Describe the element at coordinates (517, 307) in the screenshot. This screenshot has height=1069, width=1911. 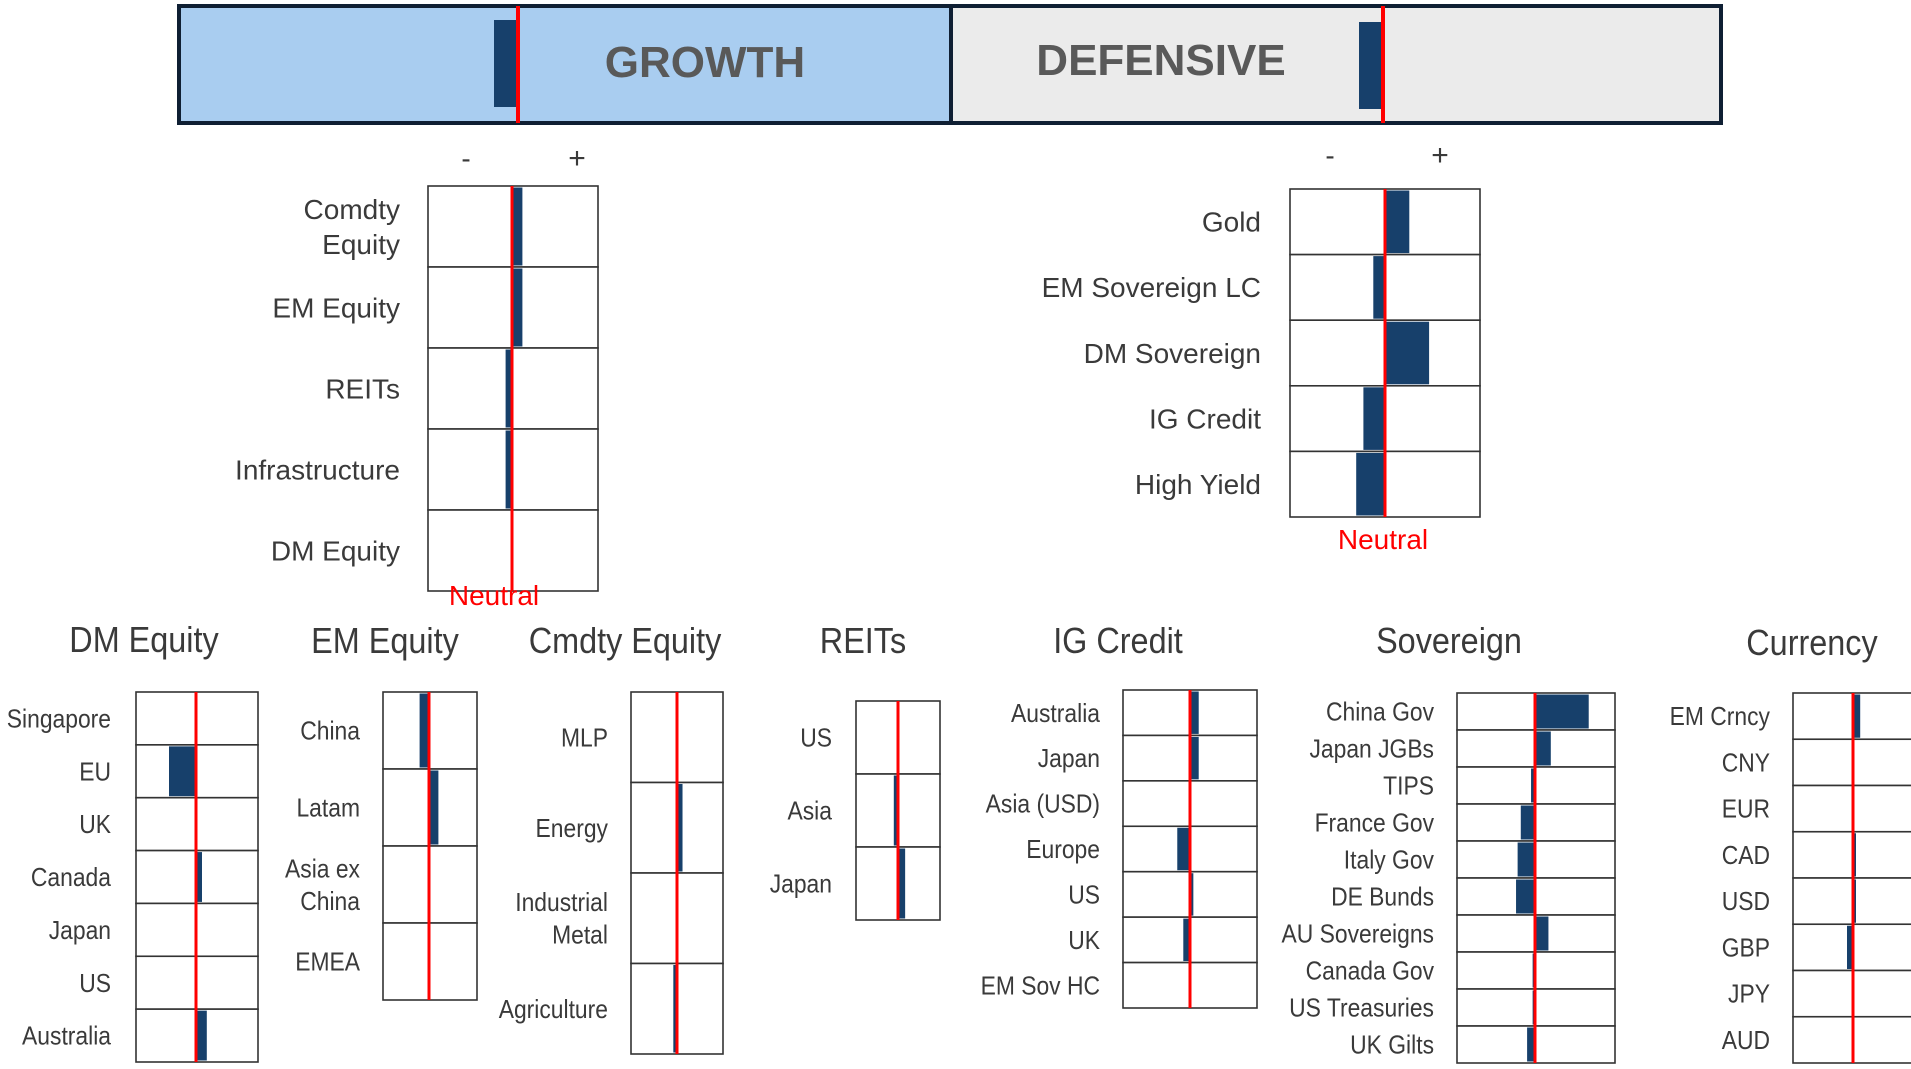
I see `bar-em-equity` at that location.